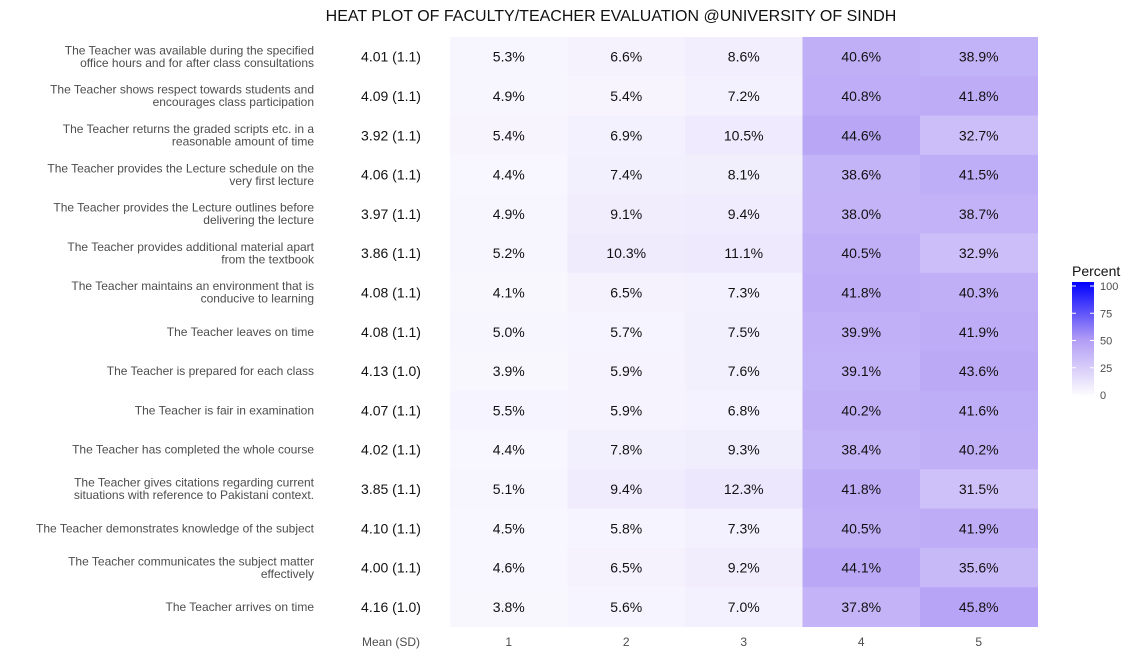  I want to click on column-labels: 1 2 3 4 5, so click(743, 642).